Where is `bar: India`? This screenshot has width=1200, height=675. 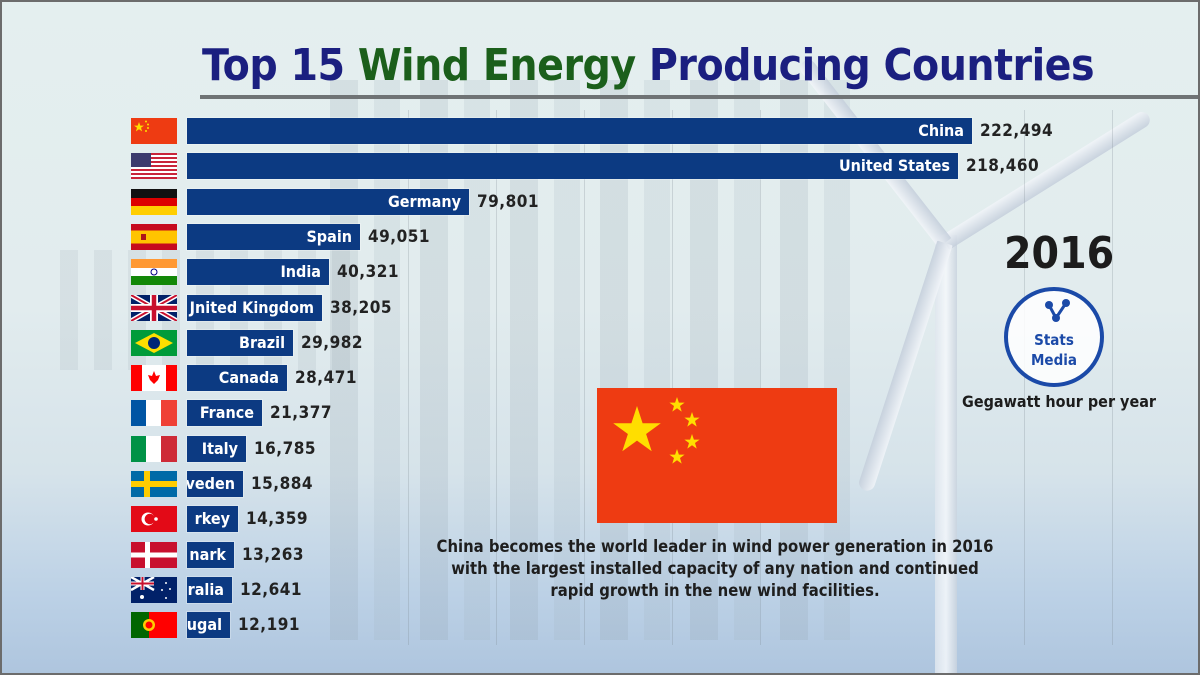 bar: India is located at coordinates (258, 272).